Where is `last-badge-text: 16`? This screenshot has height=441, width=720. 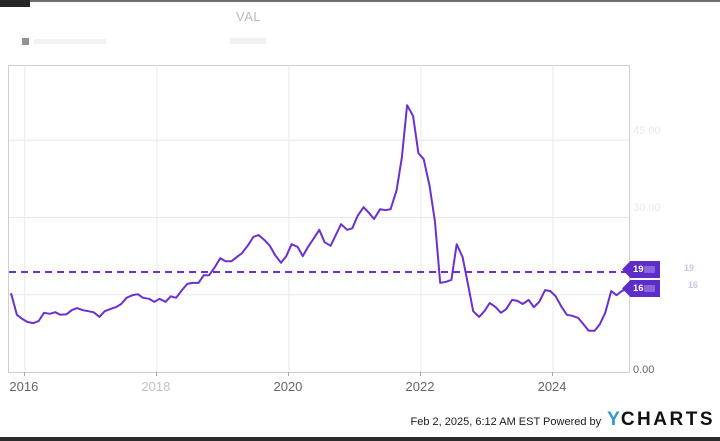 last-badge-text: 16 is located at coordinates (638, 288).